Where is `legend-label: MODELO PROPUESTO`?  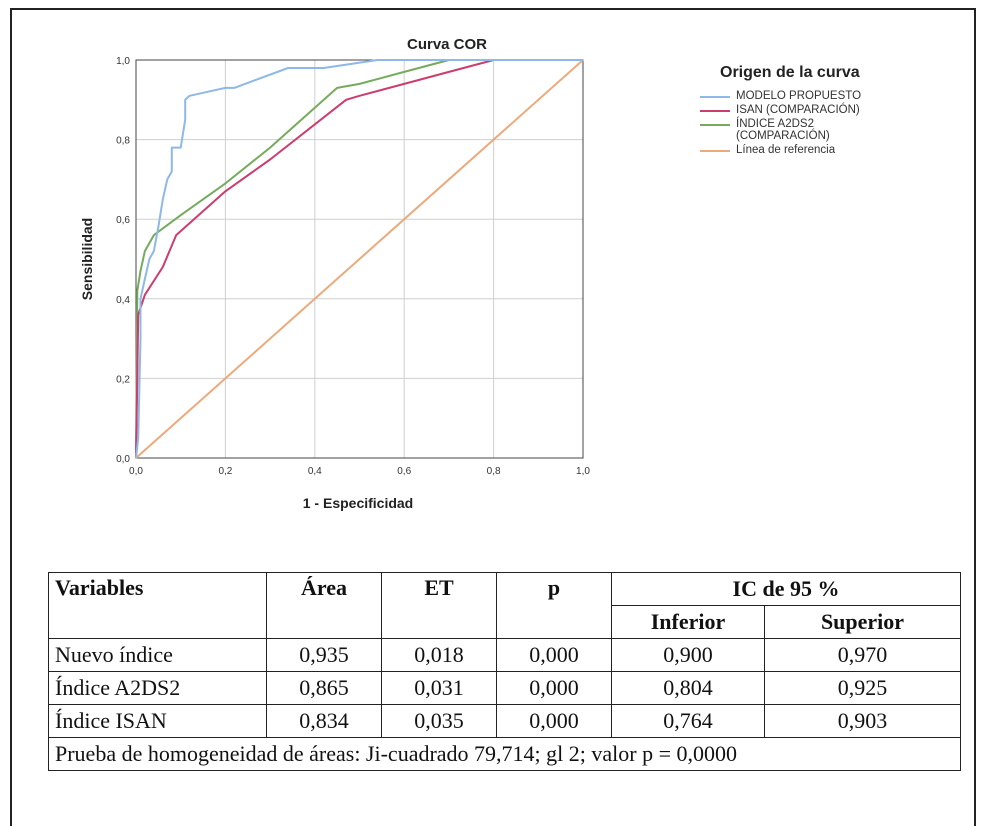
legend-label: MODELO PROPUESTO is located at coordinates (799, 96).